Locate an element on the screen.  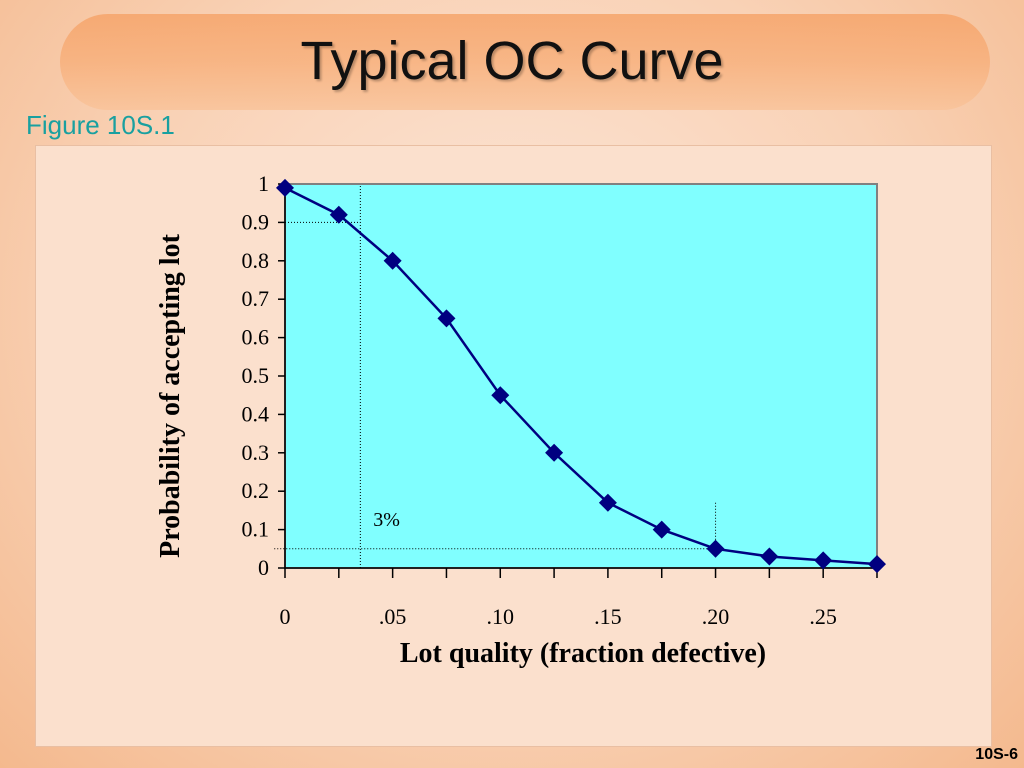
y-tick-label: 0 is located at coordinates (263, 567).